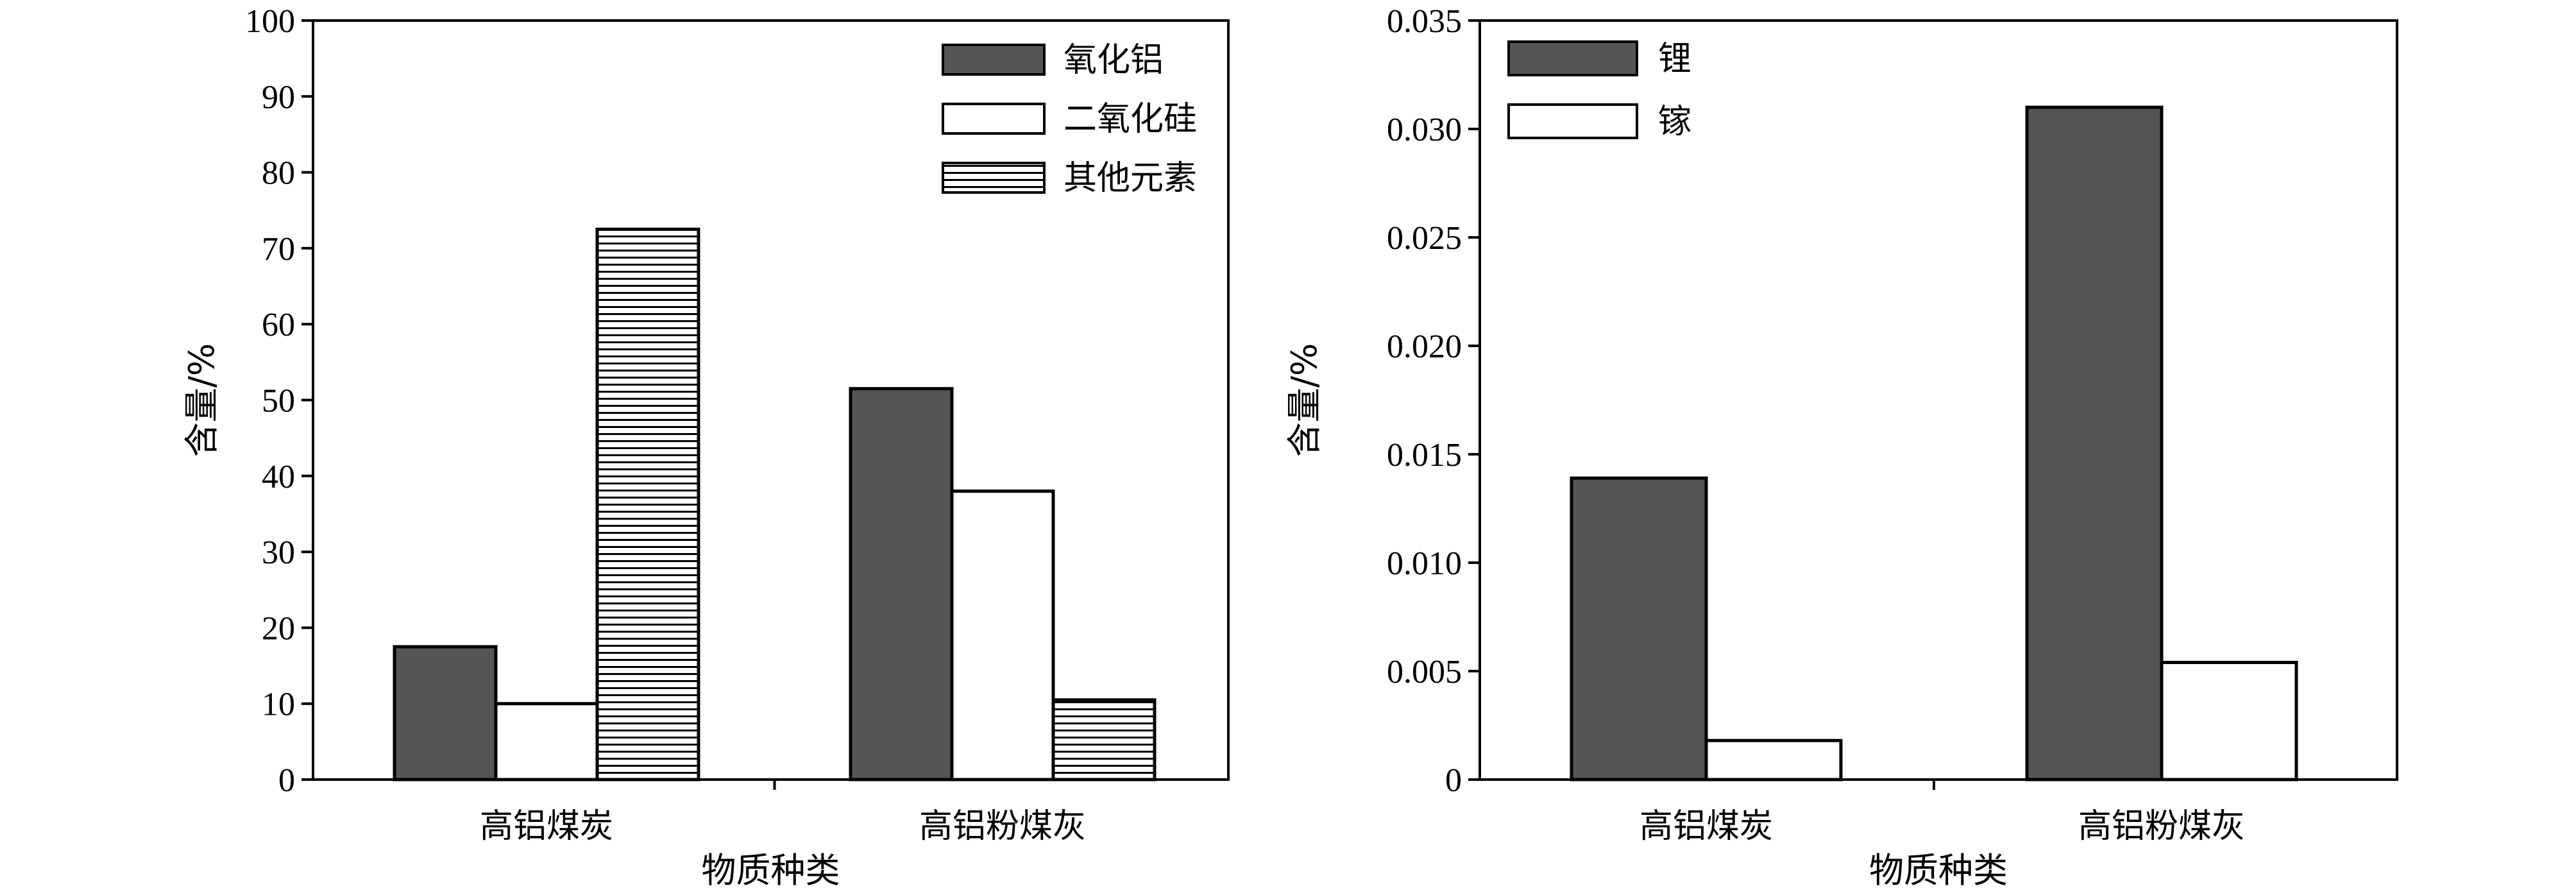 This screenshot has height=888, width=2576. I want to click on y-tick-label: 100, so click(270, 21).